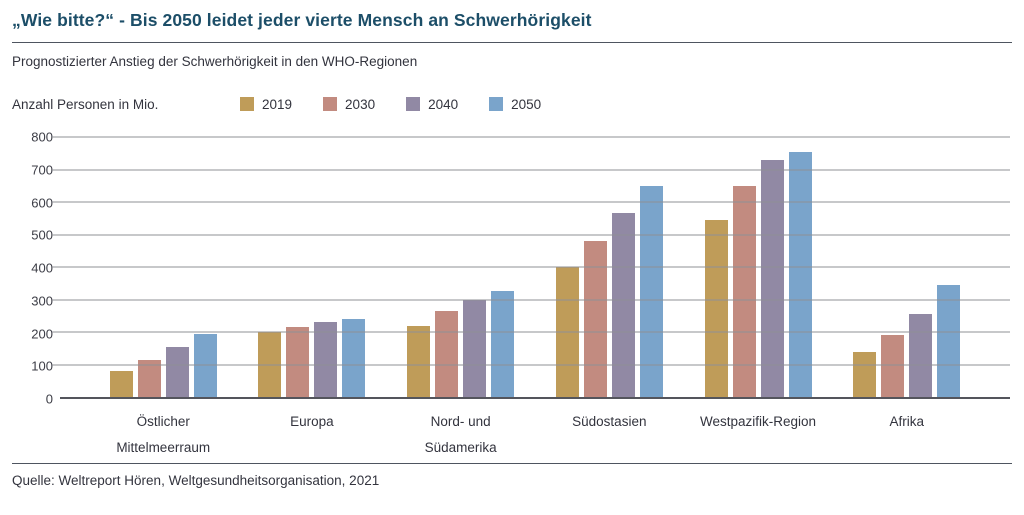 The image size is (1024, 515). I want to click on y-tick-label: 300, so click(42, 301).